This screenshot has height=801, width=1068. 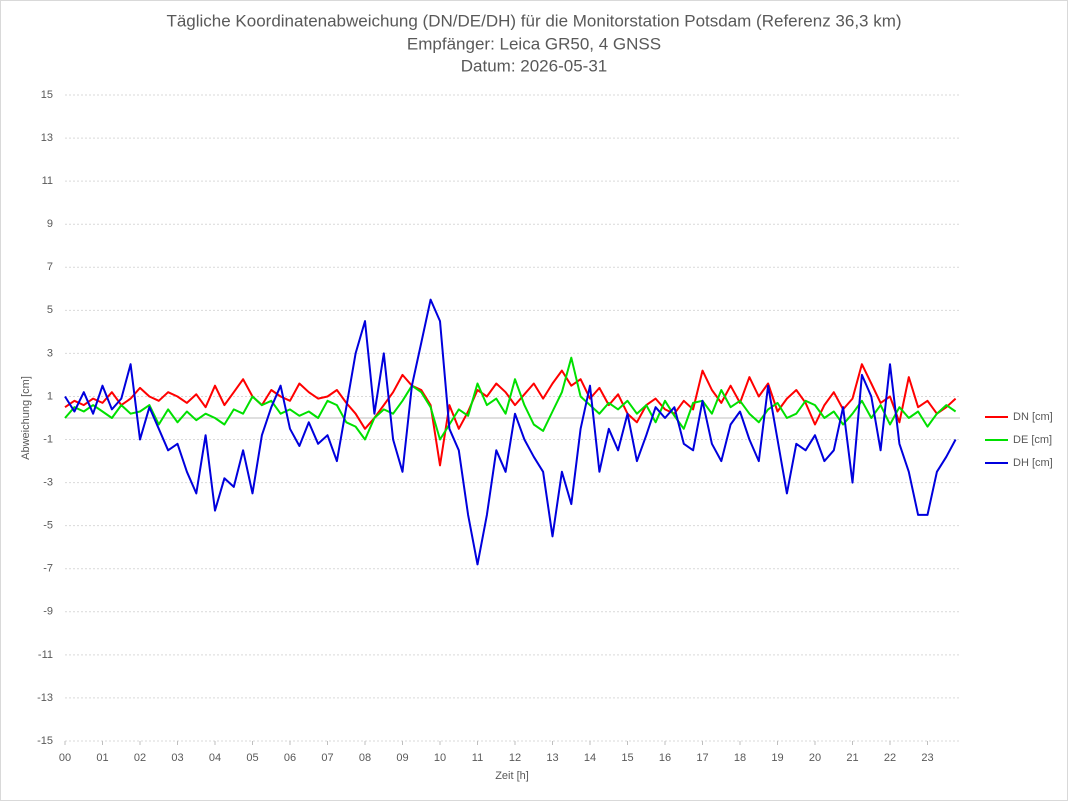 I want to click on y-tick-label: -15, so click(x=45, y=741).